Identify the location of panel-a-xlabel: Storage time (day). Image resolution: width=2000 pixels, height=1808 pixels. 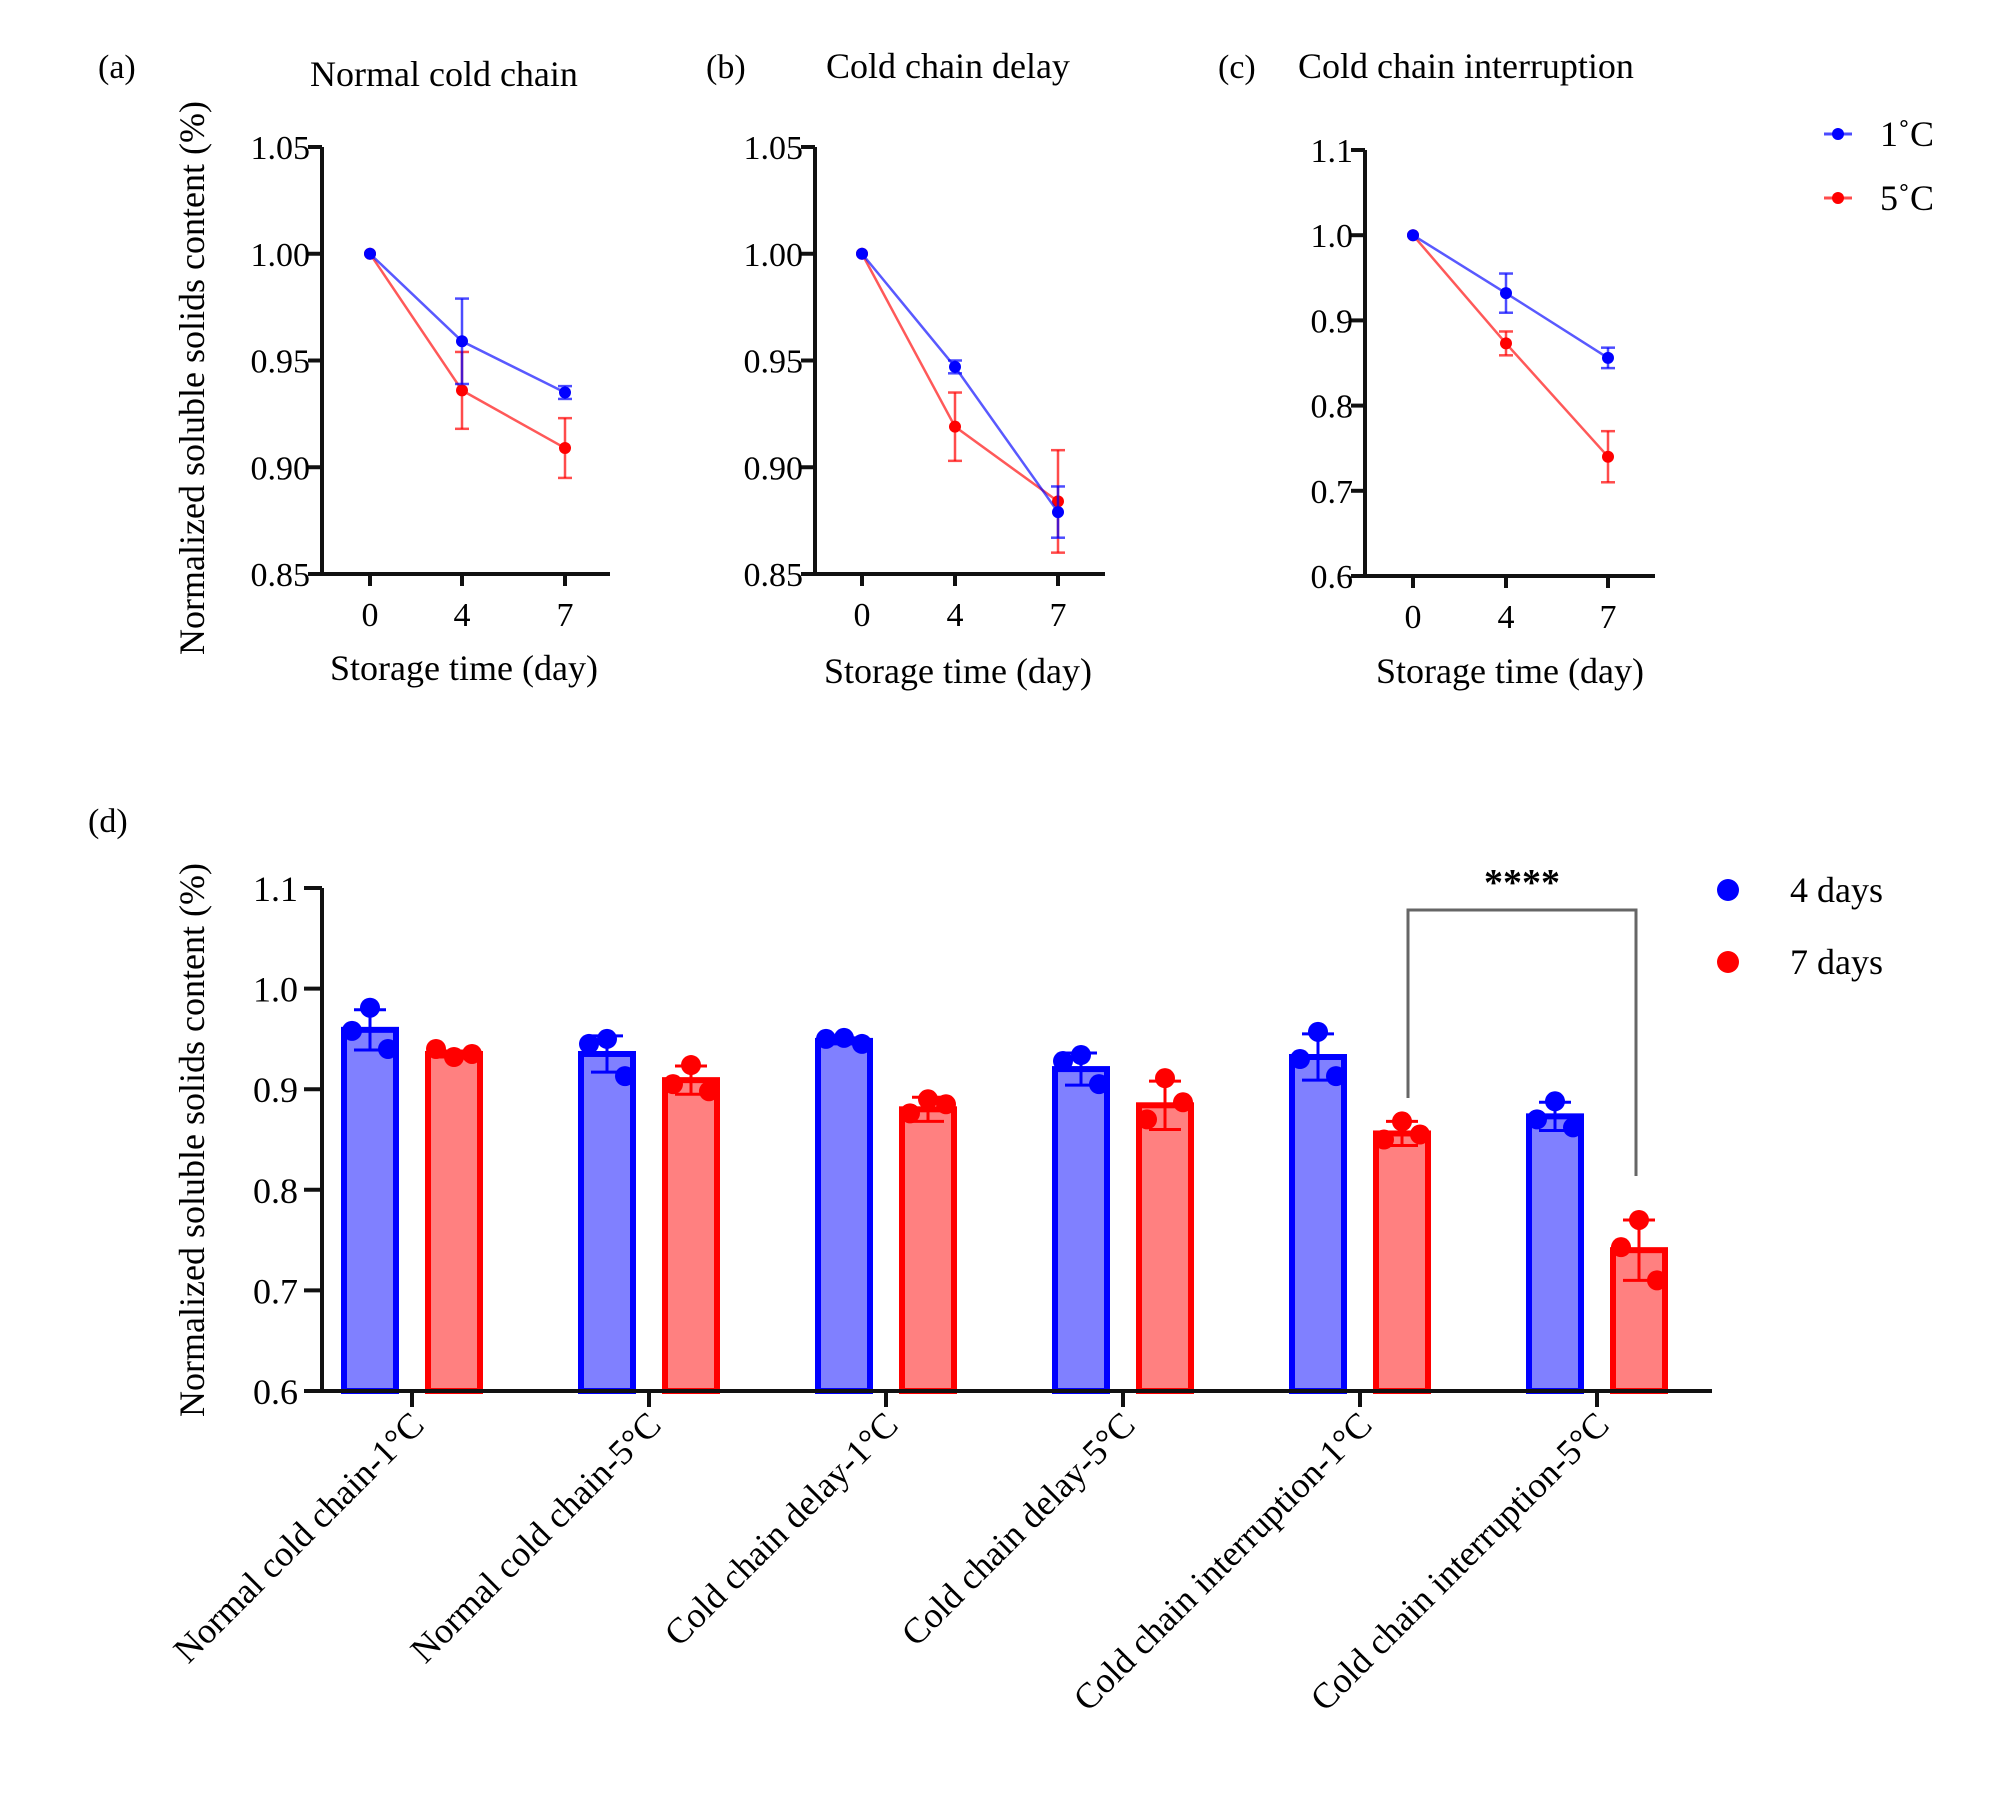
(464, 668).